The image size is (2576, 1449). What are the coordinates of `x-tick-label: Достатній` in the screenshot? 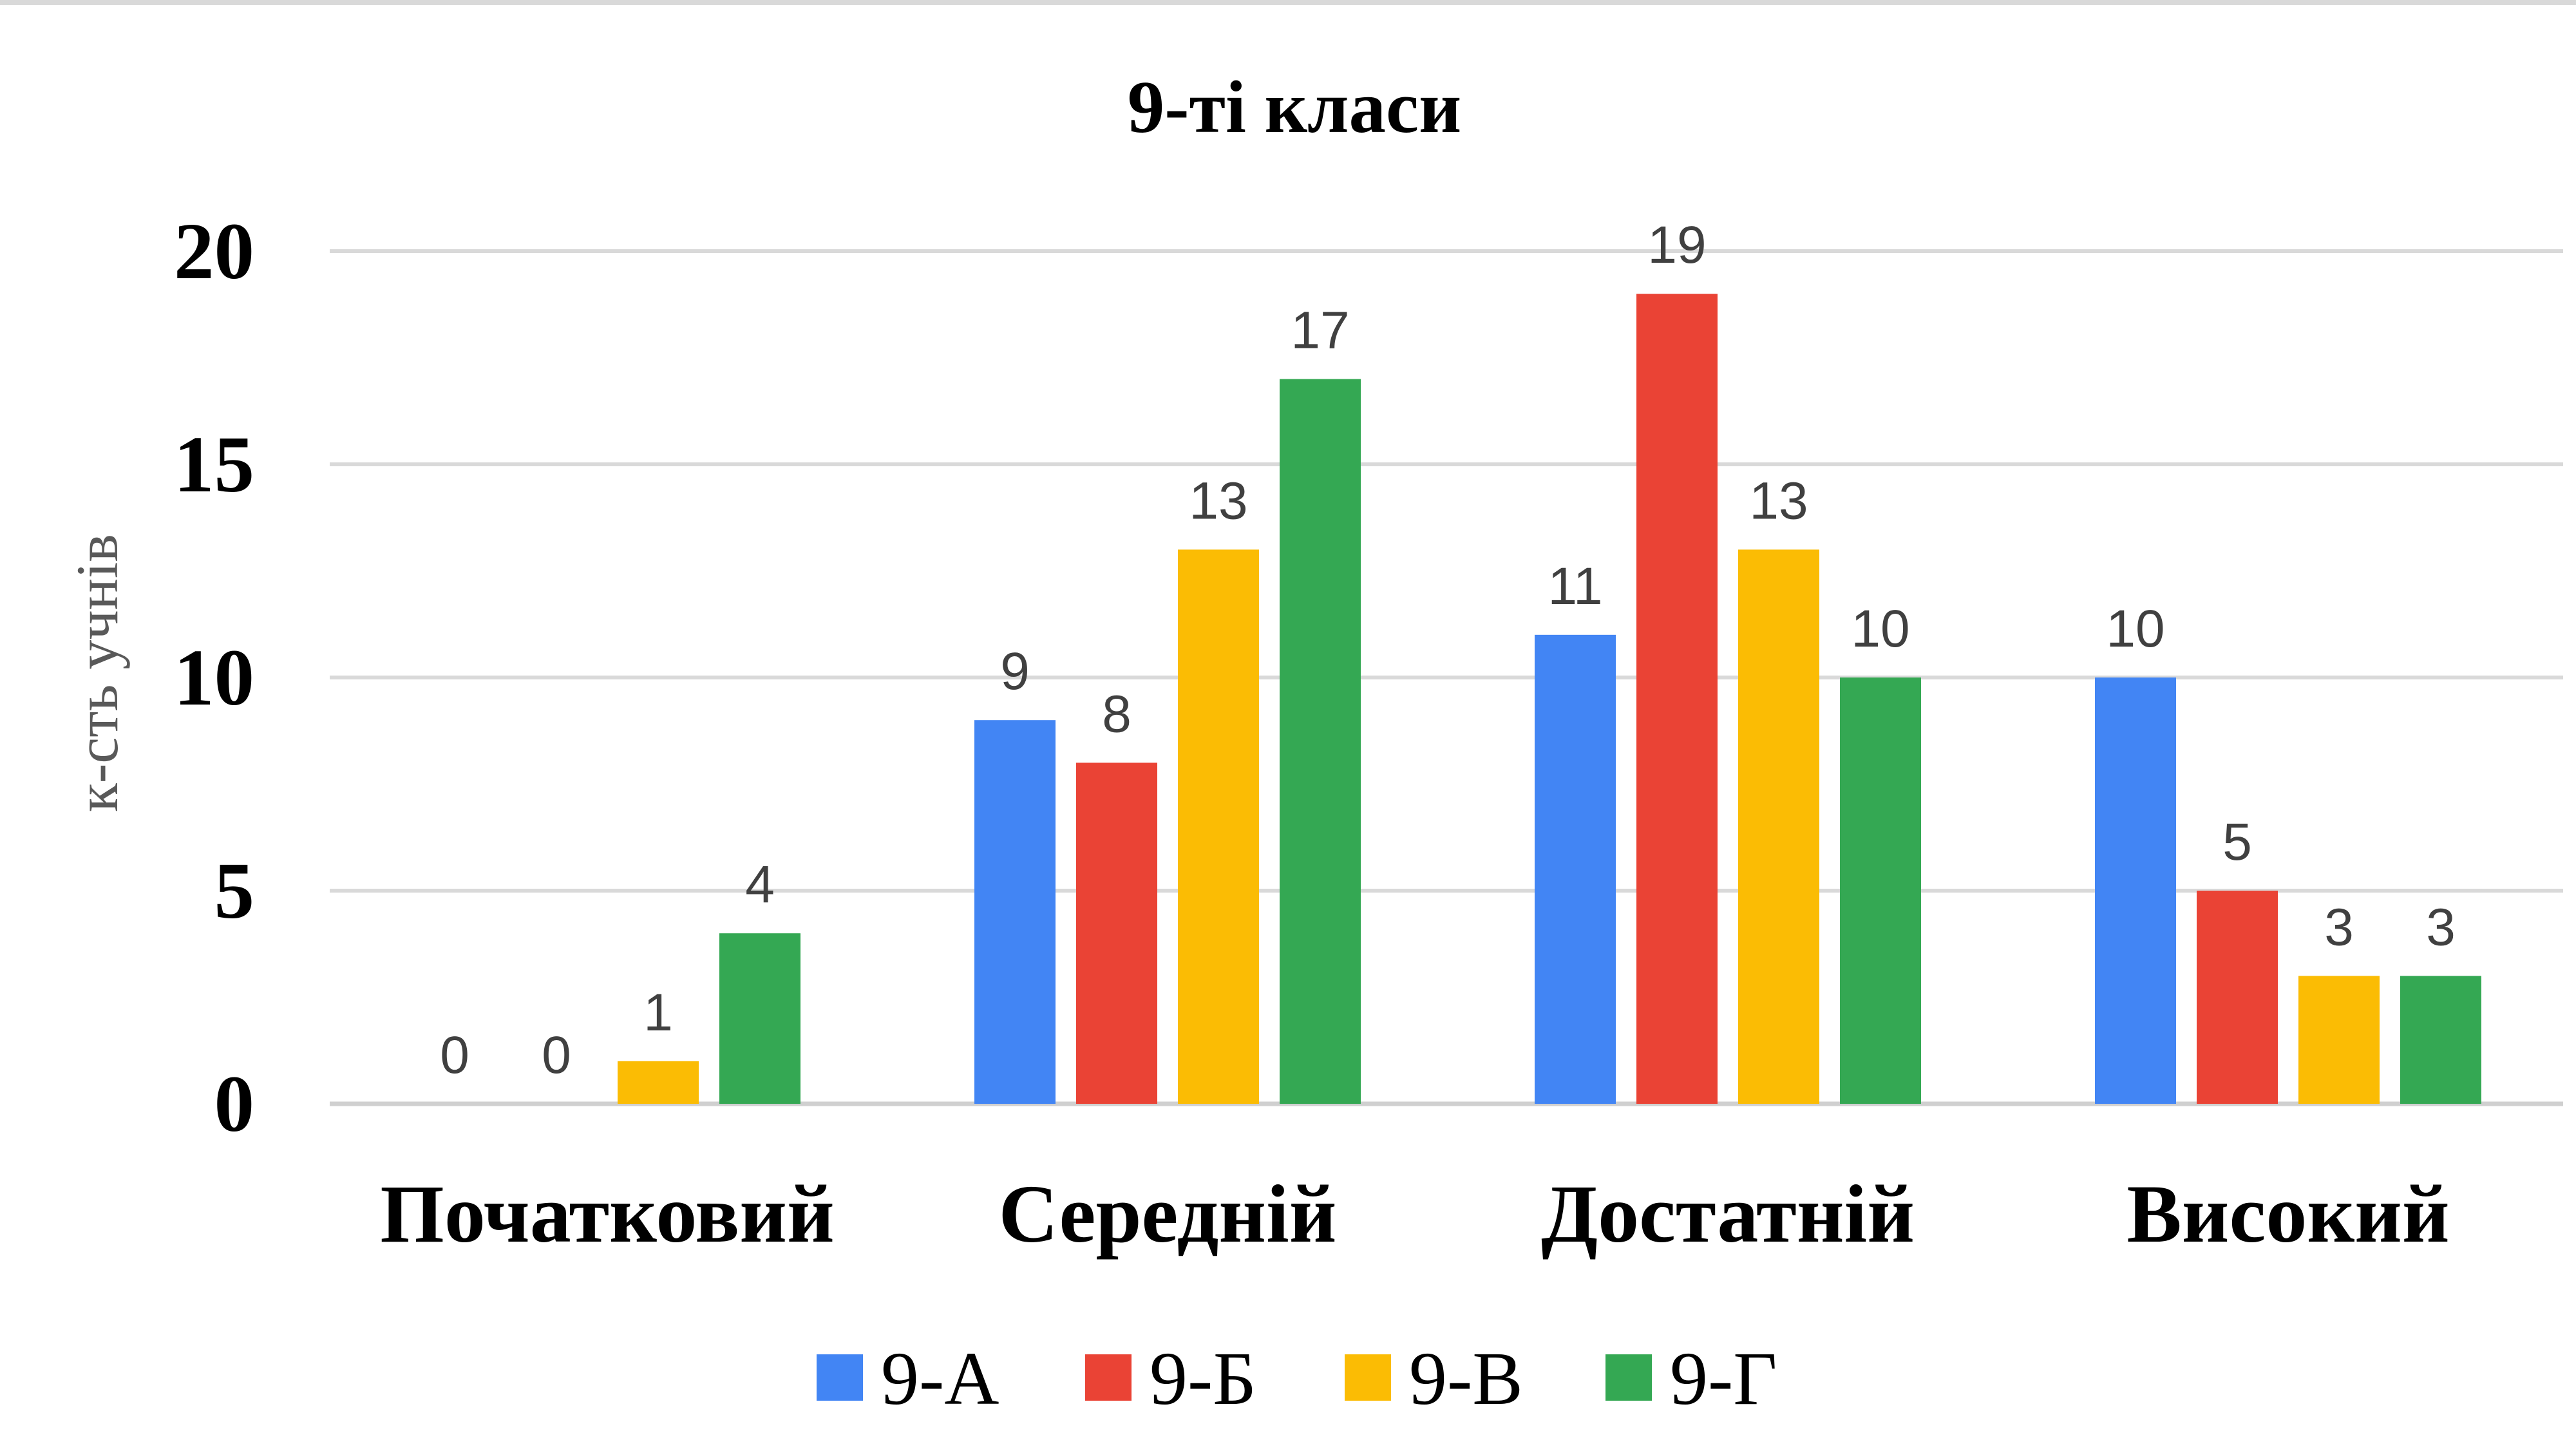 It's located at (1728, 1214).